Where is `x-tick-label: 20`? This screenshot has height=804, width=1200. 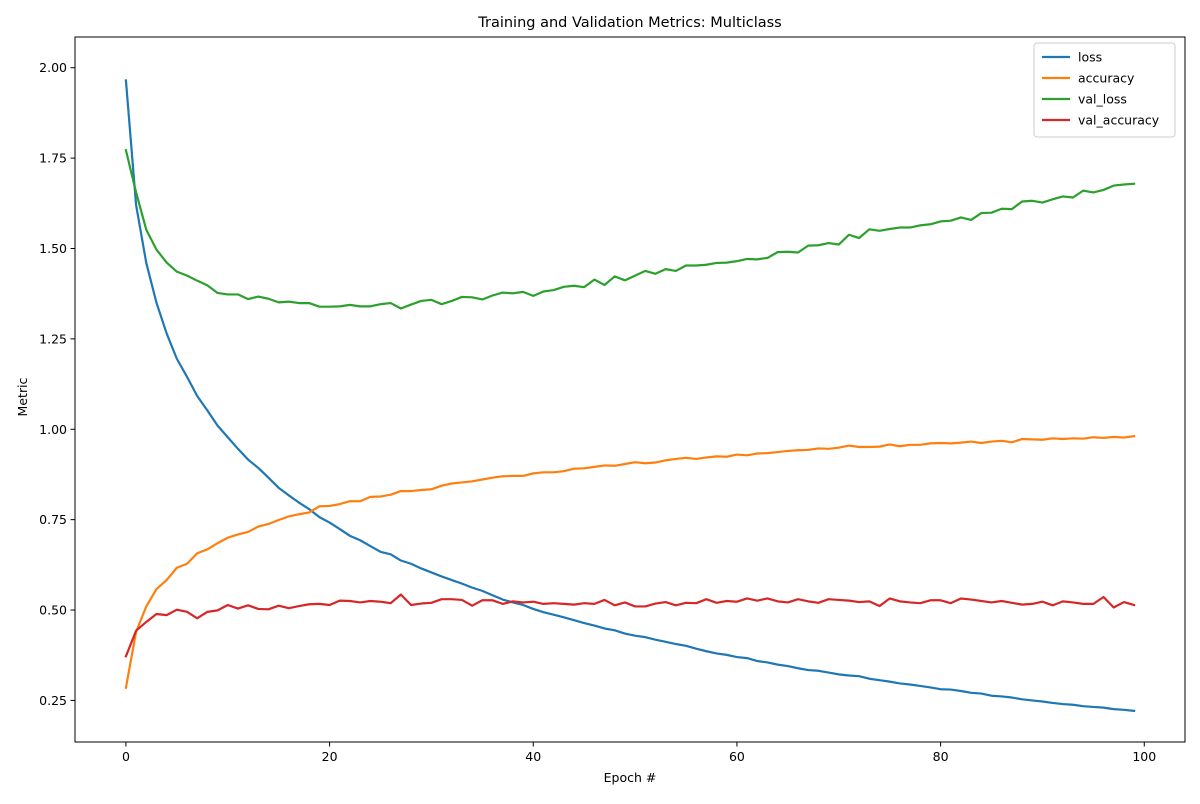 x-tick-label: 20 is located at coordinates (330, 756).